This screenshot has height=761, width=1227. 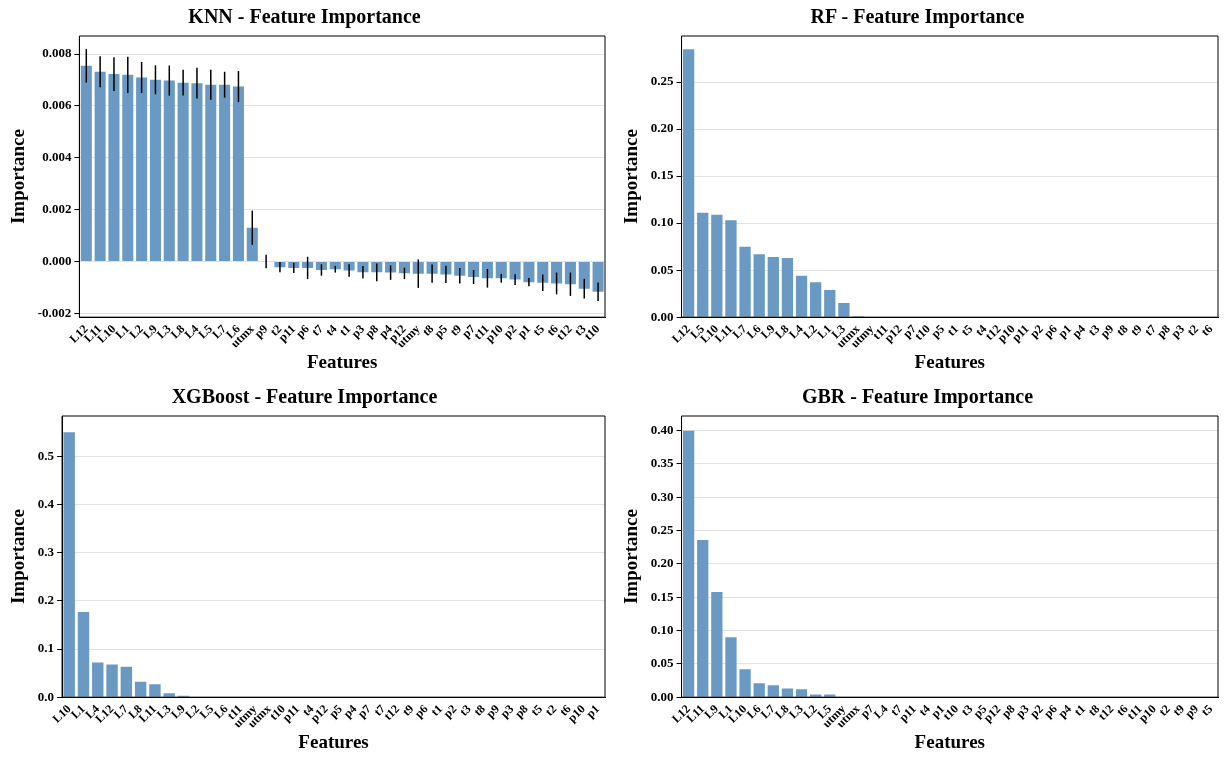 What do you see at coordinates (46, 696) in the screenshot?
I see `y-tick-label: 0.0` at bounding box center [46, 696].